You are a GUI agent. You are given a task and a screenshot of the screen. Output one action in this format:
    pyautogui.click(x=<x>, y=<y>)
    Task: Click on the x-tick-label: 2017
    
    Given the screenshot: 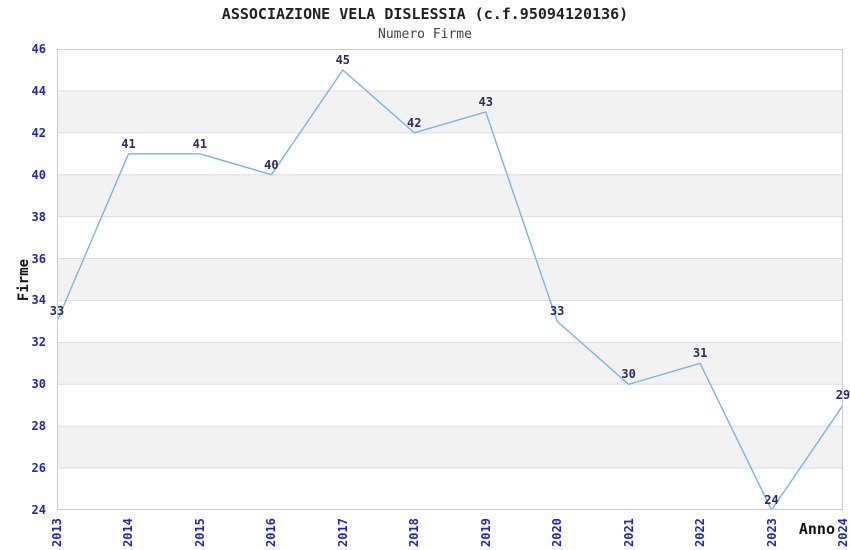 What is the action you would take?
    pyautogui.click(x=342, y=532)
    